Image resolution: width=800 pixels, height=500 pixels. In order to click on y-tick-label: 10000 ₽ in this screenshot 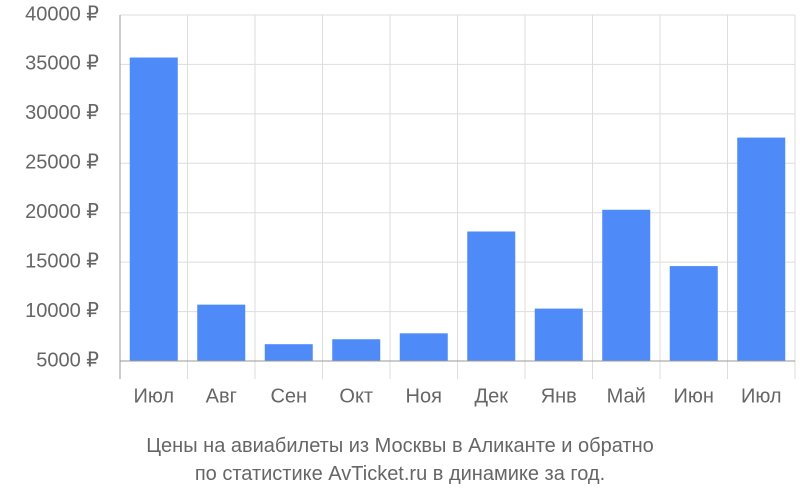, I will do `click(62, 311)`.